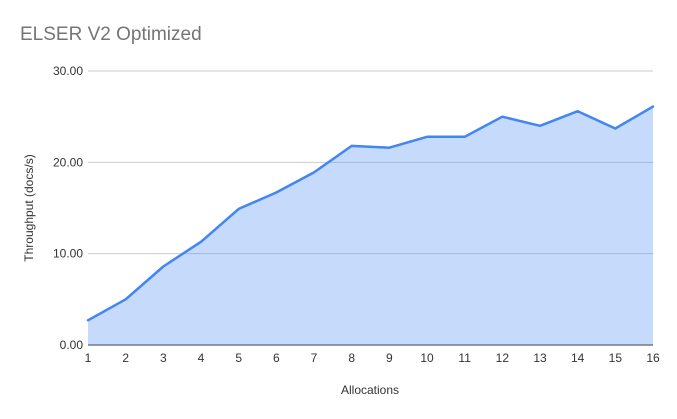 The height and width of the screenshot is (419, 677). Describe the element at coordinates (125, 358) in the screenshot. I see `x-tick-label: 2` at that location.